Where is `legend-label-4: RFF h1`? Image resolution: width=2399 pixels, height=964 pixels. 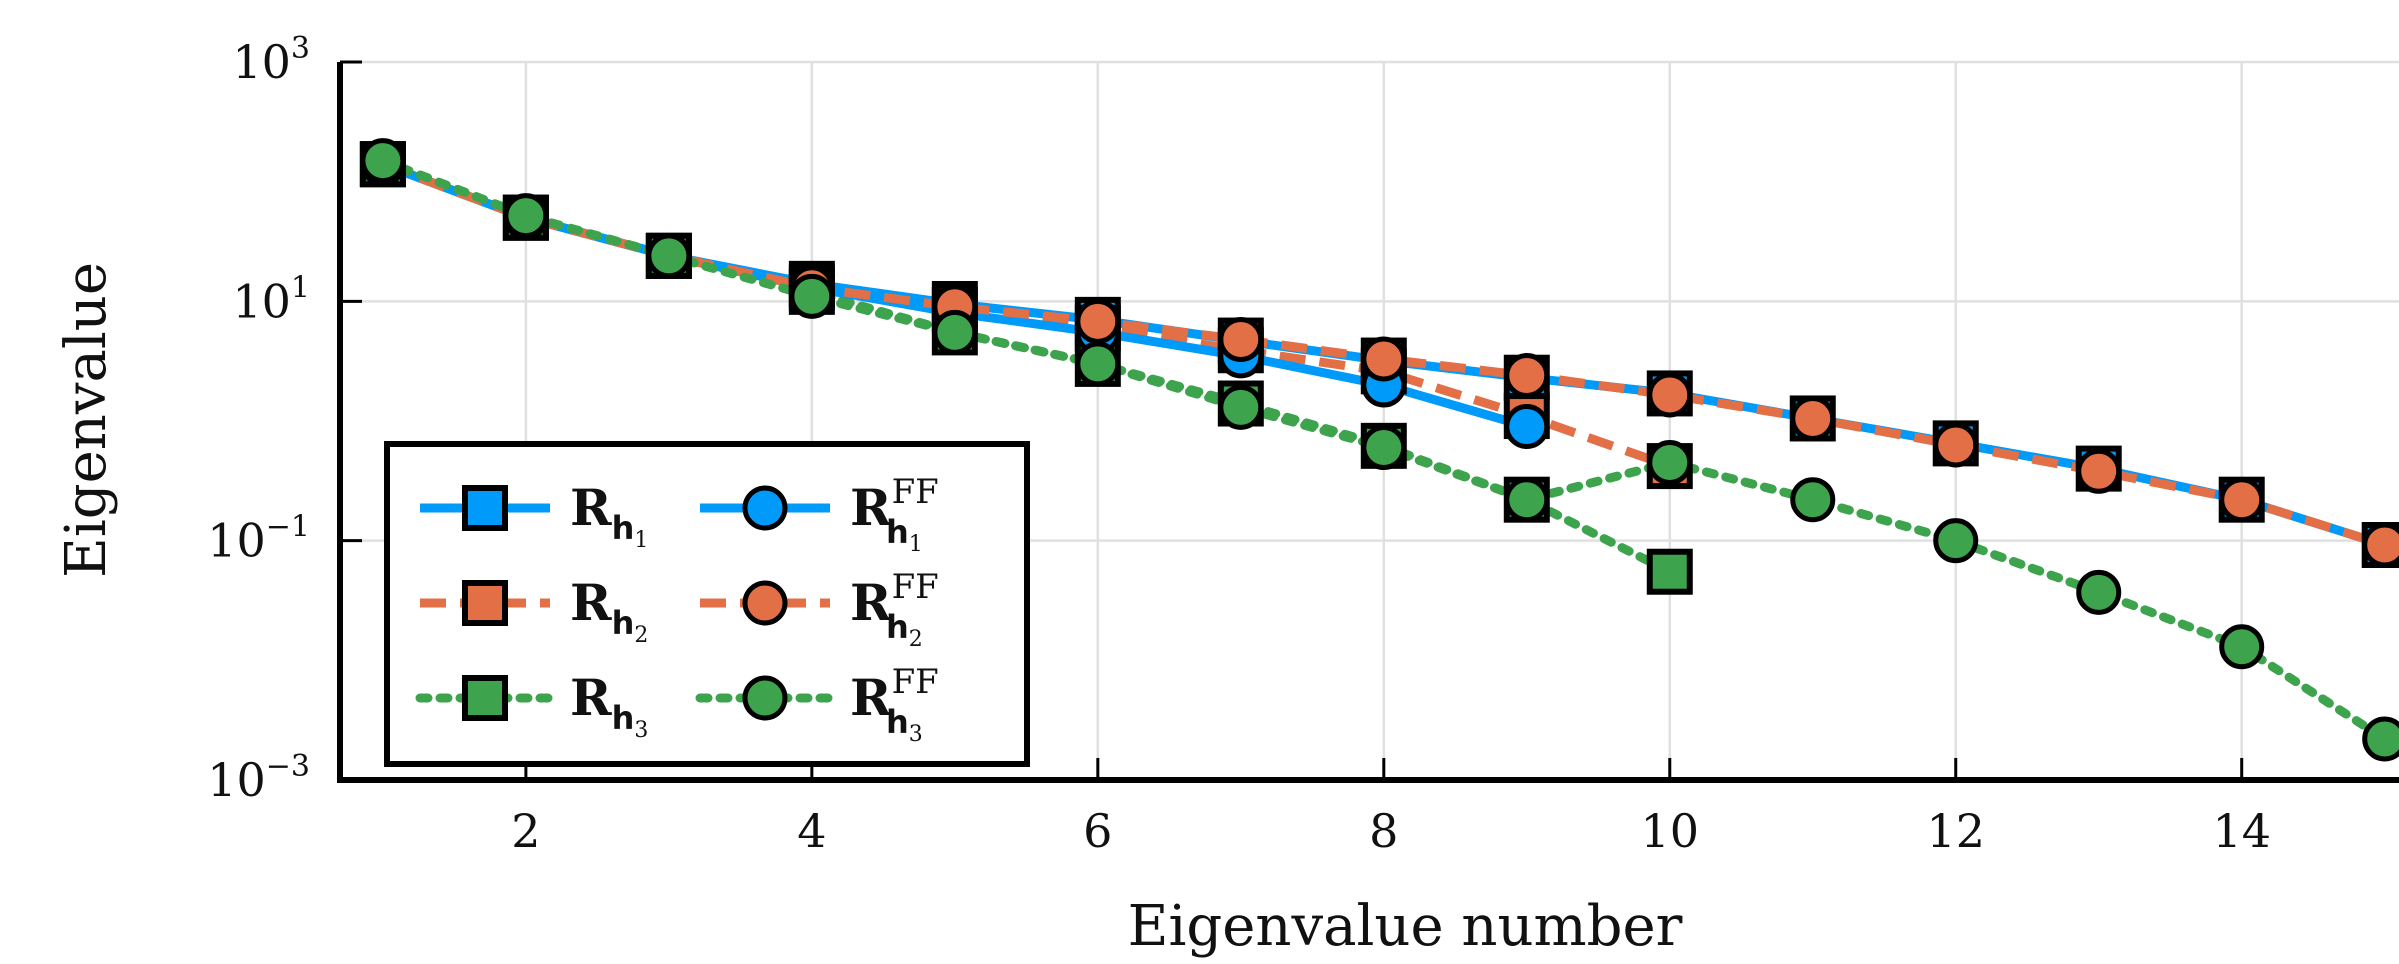
legend-label-4: RFF h1 is located at coordinates (894, 514).